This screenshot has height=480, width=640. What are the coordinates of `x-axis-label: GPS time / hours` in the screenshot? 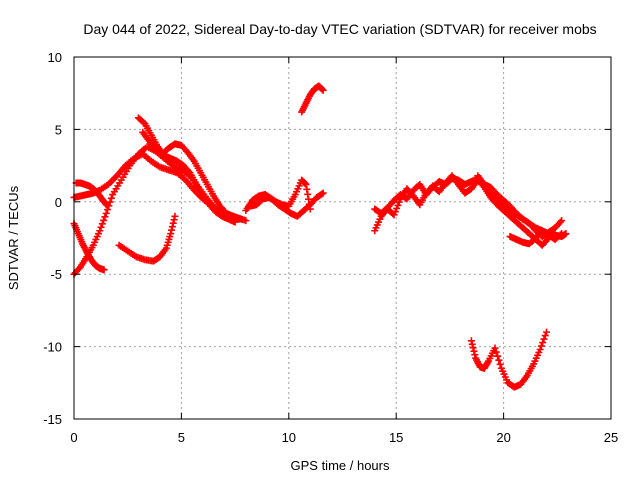 It's located at (340, 465).